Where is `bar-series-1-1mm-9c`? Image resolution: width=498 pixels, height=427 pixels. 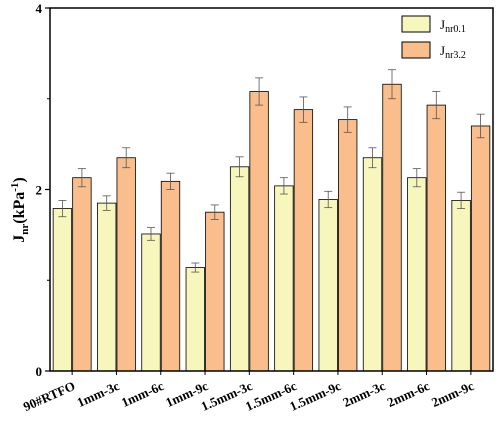 bar-series-1-1mm-9c is located at coordinates (195, 319).